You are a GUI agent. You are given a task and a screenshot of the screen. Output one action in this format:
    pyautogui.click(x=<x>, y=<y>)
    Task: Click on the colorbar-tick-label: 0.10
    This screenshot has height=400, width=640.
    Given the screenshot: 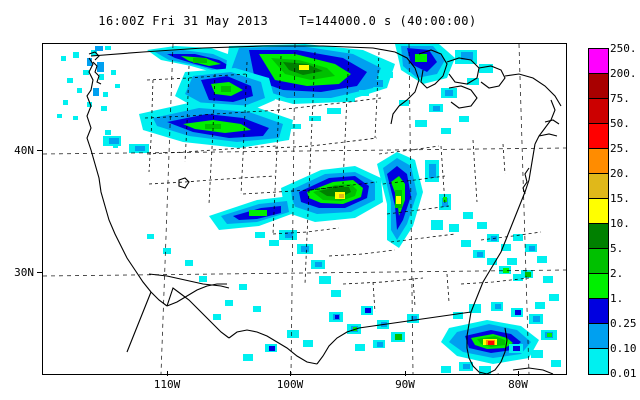 What is the action you would take?
    pyautogui.click(x=623, y=348)
    